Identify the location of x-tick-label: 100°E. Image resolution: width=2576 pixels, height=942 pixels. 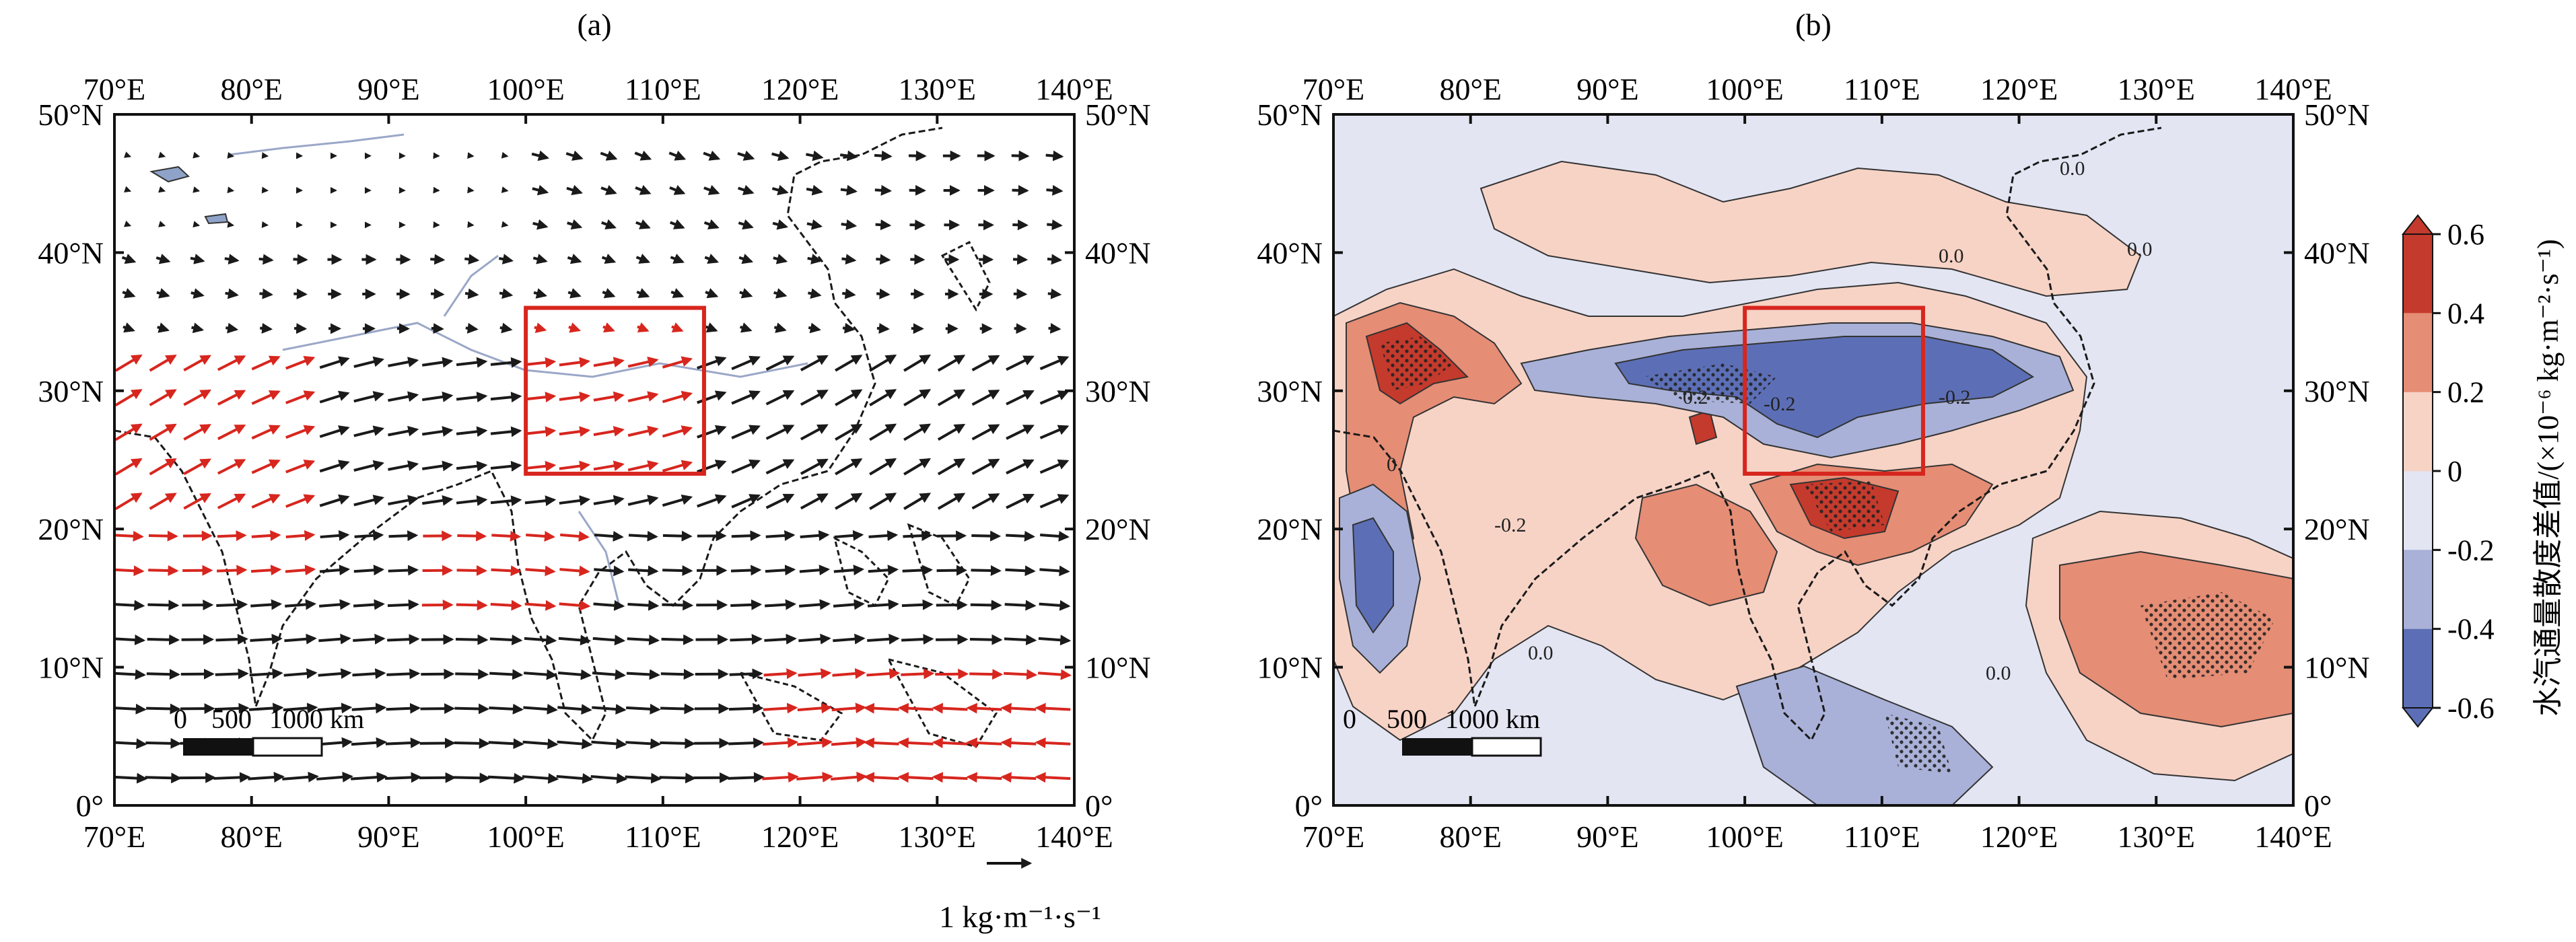
(526, 837).